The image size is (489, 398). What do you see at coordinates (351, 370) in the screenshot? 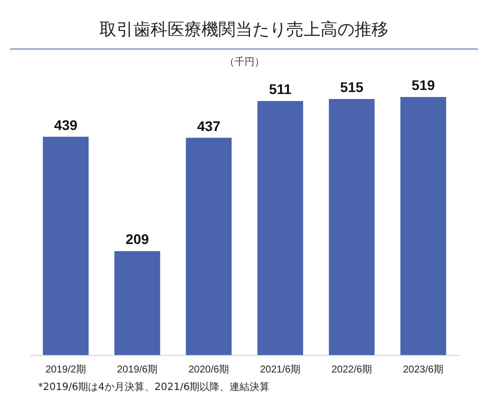
I see `x-tick-label: 2022/6期` at bounding box center [351, 370].